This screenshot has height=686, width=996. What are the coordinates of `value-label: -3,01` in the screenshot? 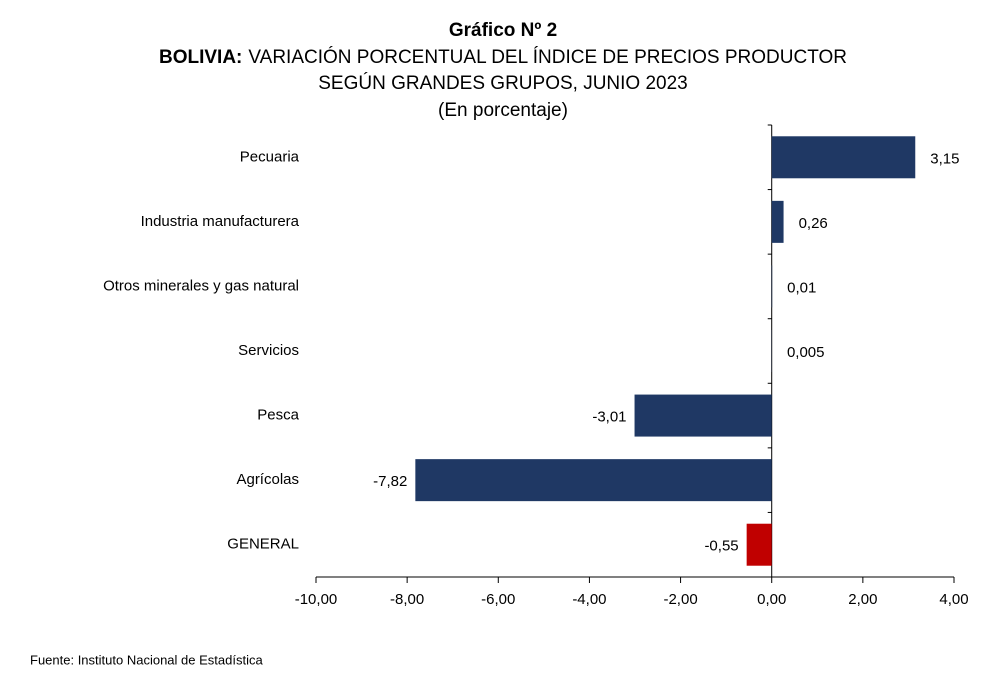 It's located at (609, 417).